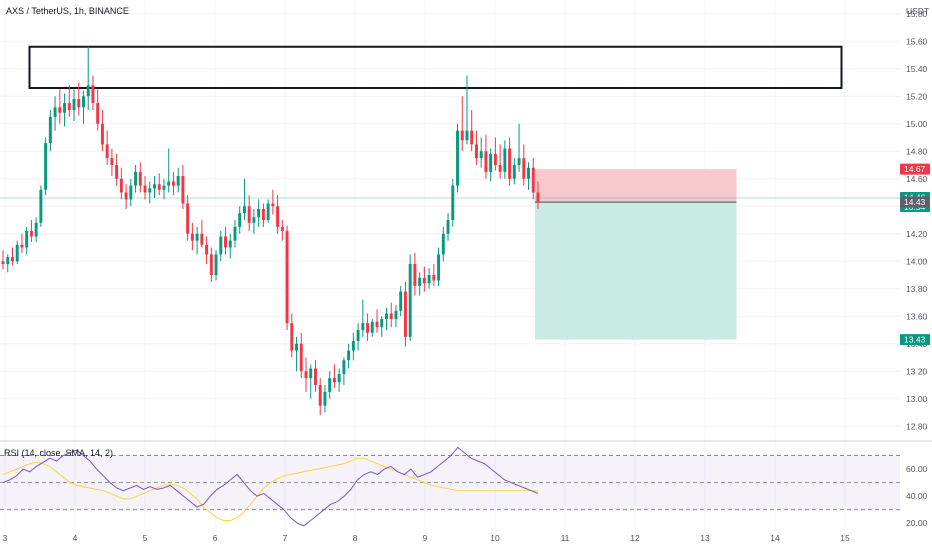  What do you see at coordinates (917, 69) in the screenshot?
I see `price-tick-label: 15.40` at bounding box center [917, 69].